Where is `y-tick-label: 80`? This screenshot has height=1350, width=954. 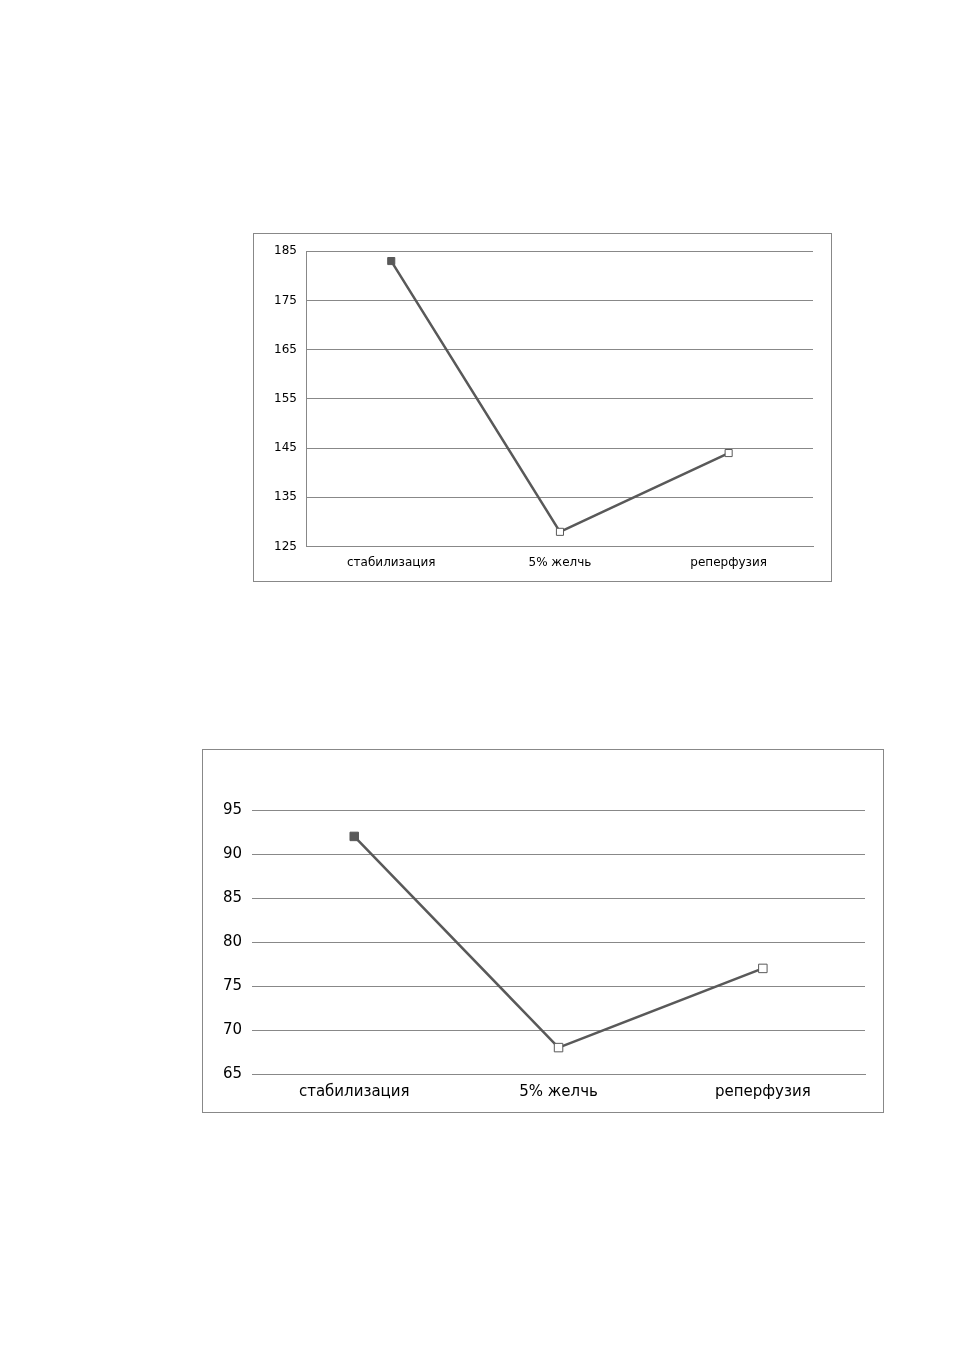
y-tick-label: 80 is located at coordinates (232, 940).